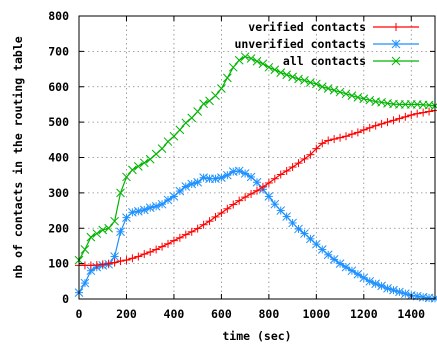 Image resolution: width=437 pixels, height=344 pixels. I want to click on x-tick-label: 400, so click(174, 314).